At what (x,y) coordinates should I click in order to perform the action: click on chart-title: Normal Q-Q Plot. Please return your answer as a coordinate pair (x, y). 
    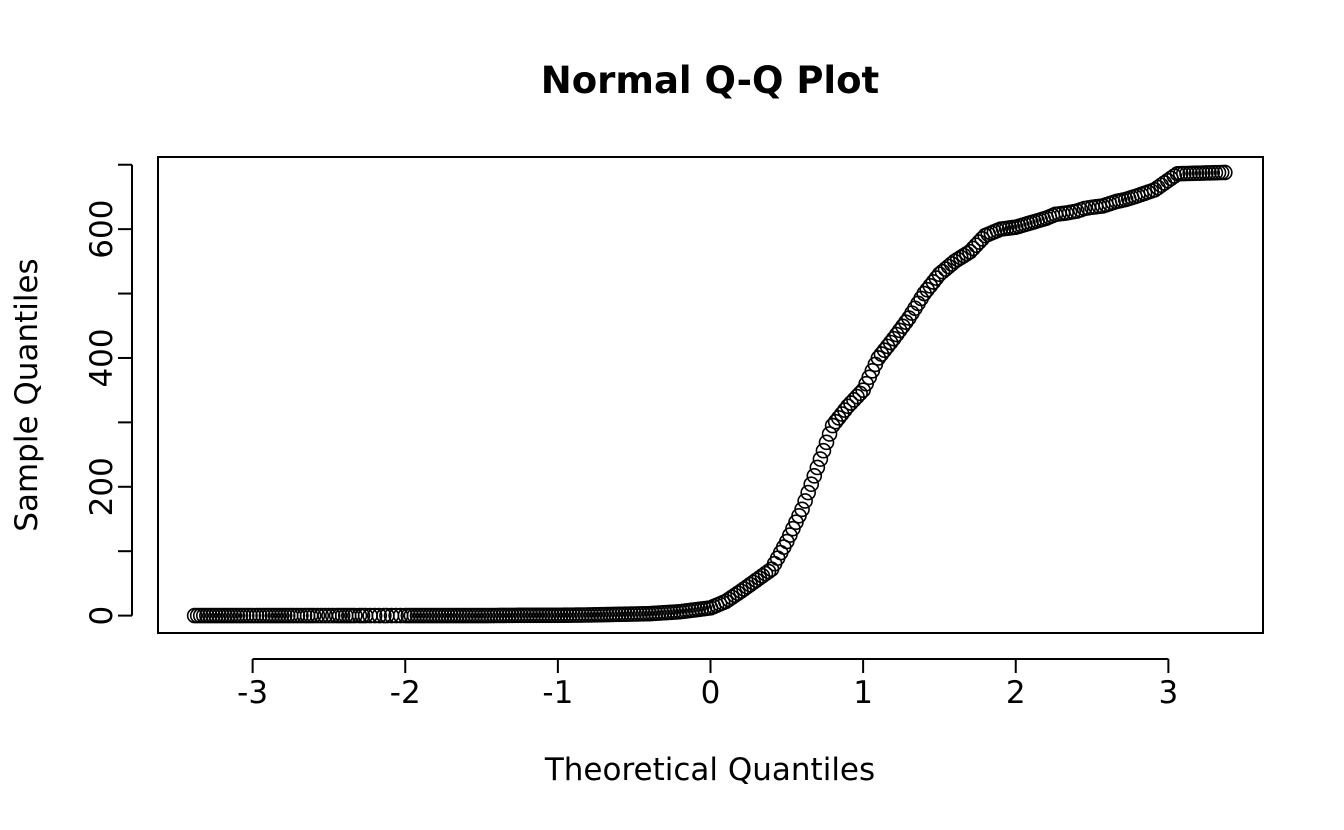
    Looking at the image, I should click on (710, 80).